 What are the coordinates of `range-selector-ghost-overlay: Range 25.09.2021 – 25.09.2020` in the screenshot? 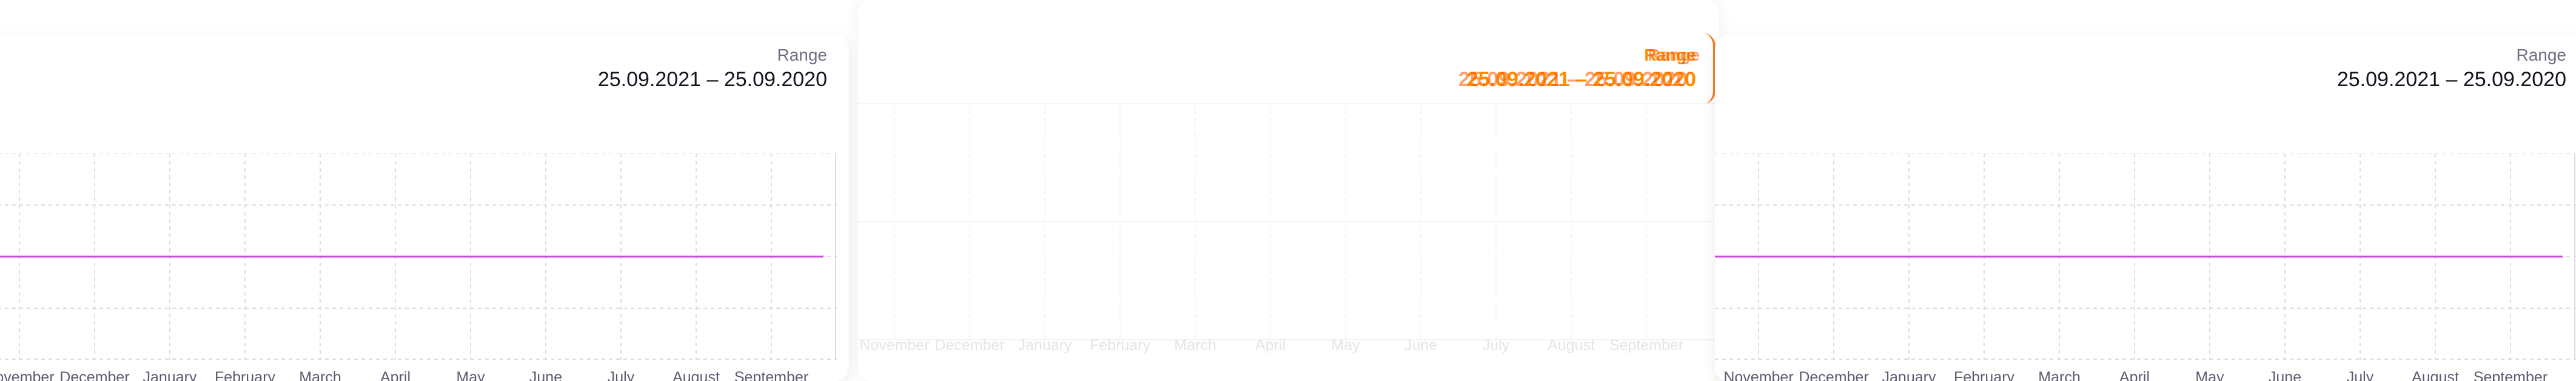 It's located at (1579, 69).